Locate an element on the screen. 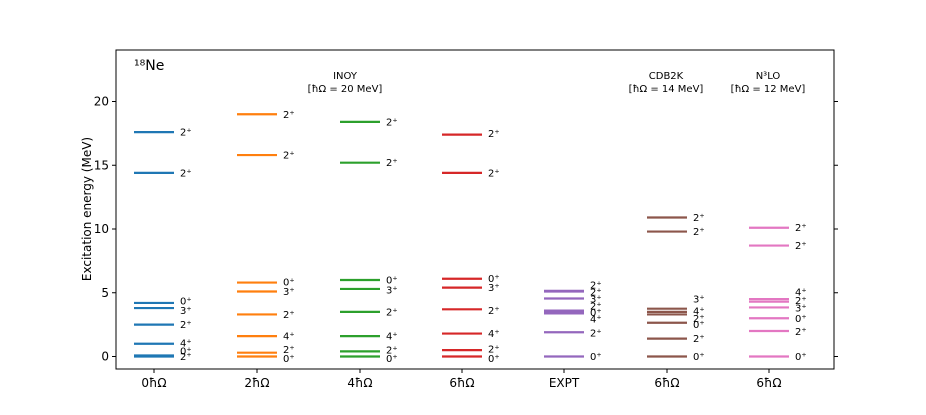  column-0: 2⁺0⁺4⁺2⁺3⁺0⁺2⁺2⁺ is located at coordinates (163, 245).